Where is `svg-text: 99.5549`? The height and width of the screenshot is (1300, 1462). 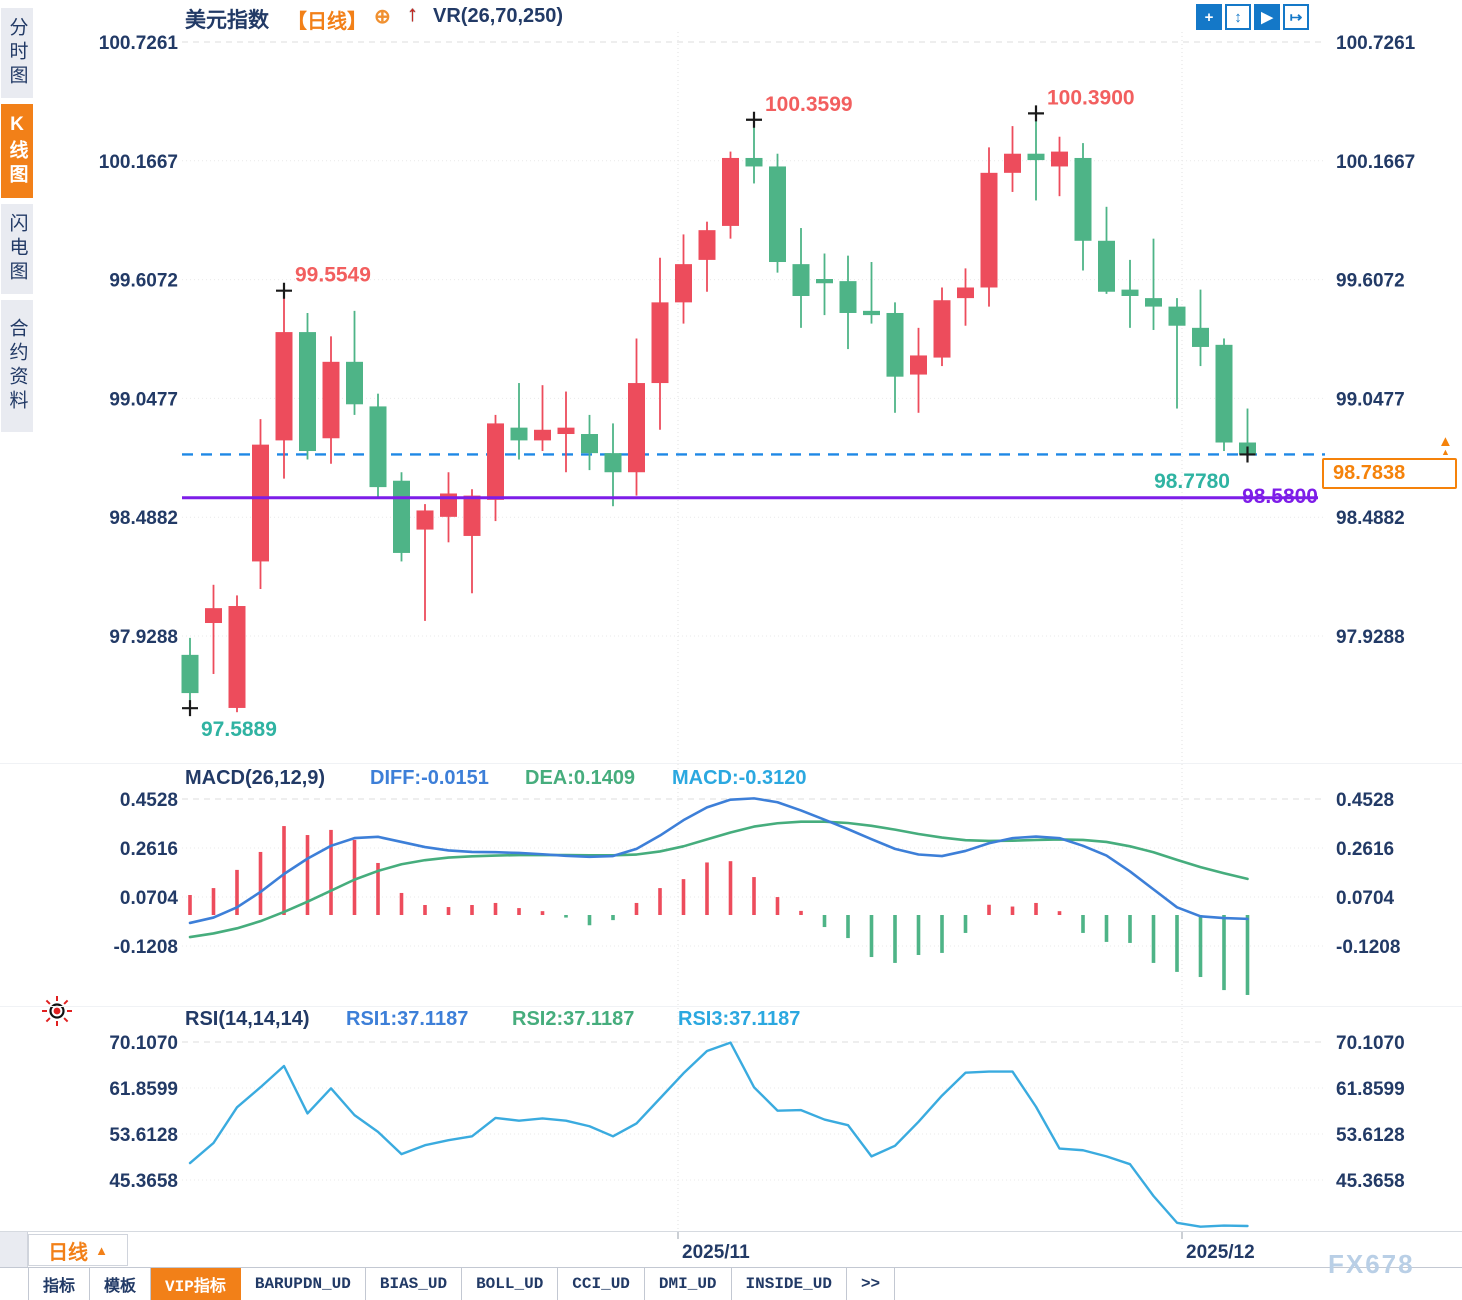 svg-text: 99.5549 is located at coordinates (333, 275).